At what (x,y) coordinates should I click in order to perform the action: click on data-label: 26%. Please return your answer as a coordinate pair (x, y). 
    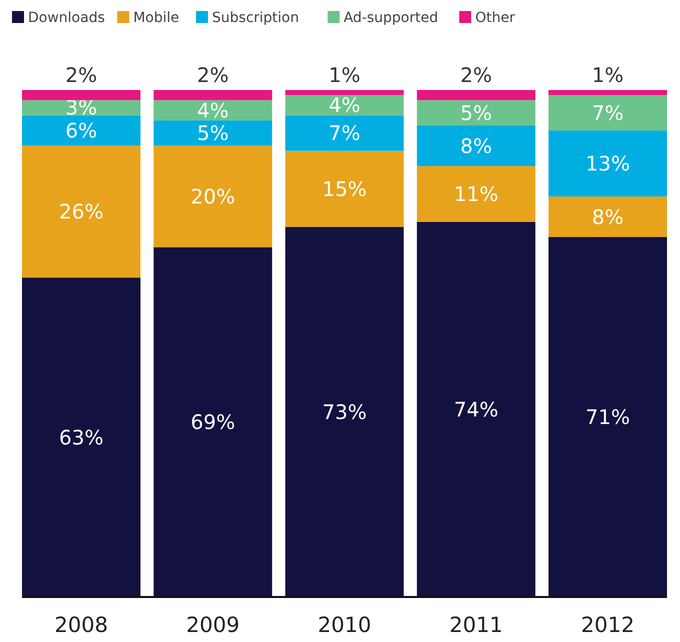
    Looking at the image, I should click on (81, 212).